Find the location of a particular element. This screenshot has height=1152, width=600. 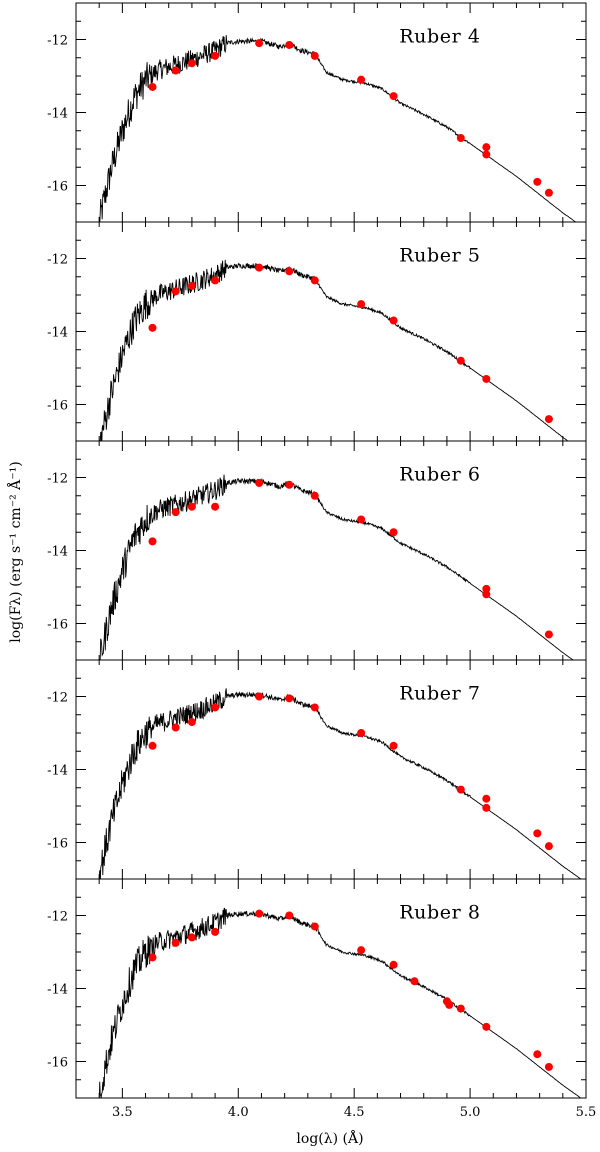

panel-title: Ruber 7 is located at coordinates (439, 693).